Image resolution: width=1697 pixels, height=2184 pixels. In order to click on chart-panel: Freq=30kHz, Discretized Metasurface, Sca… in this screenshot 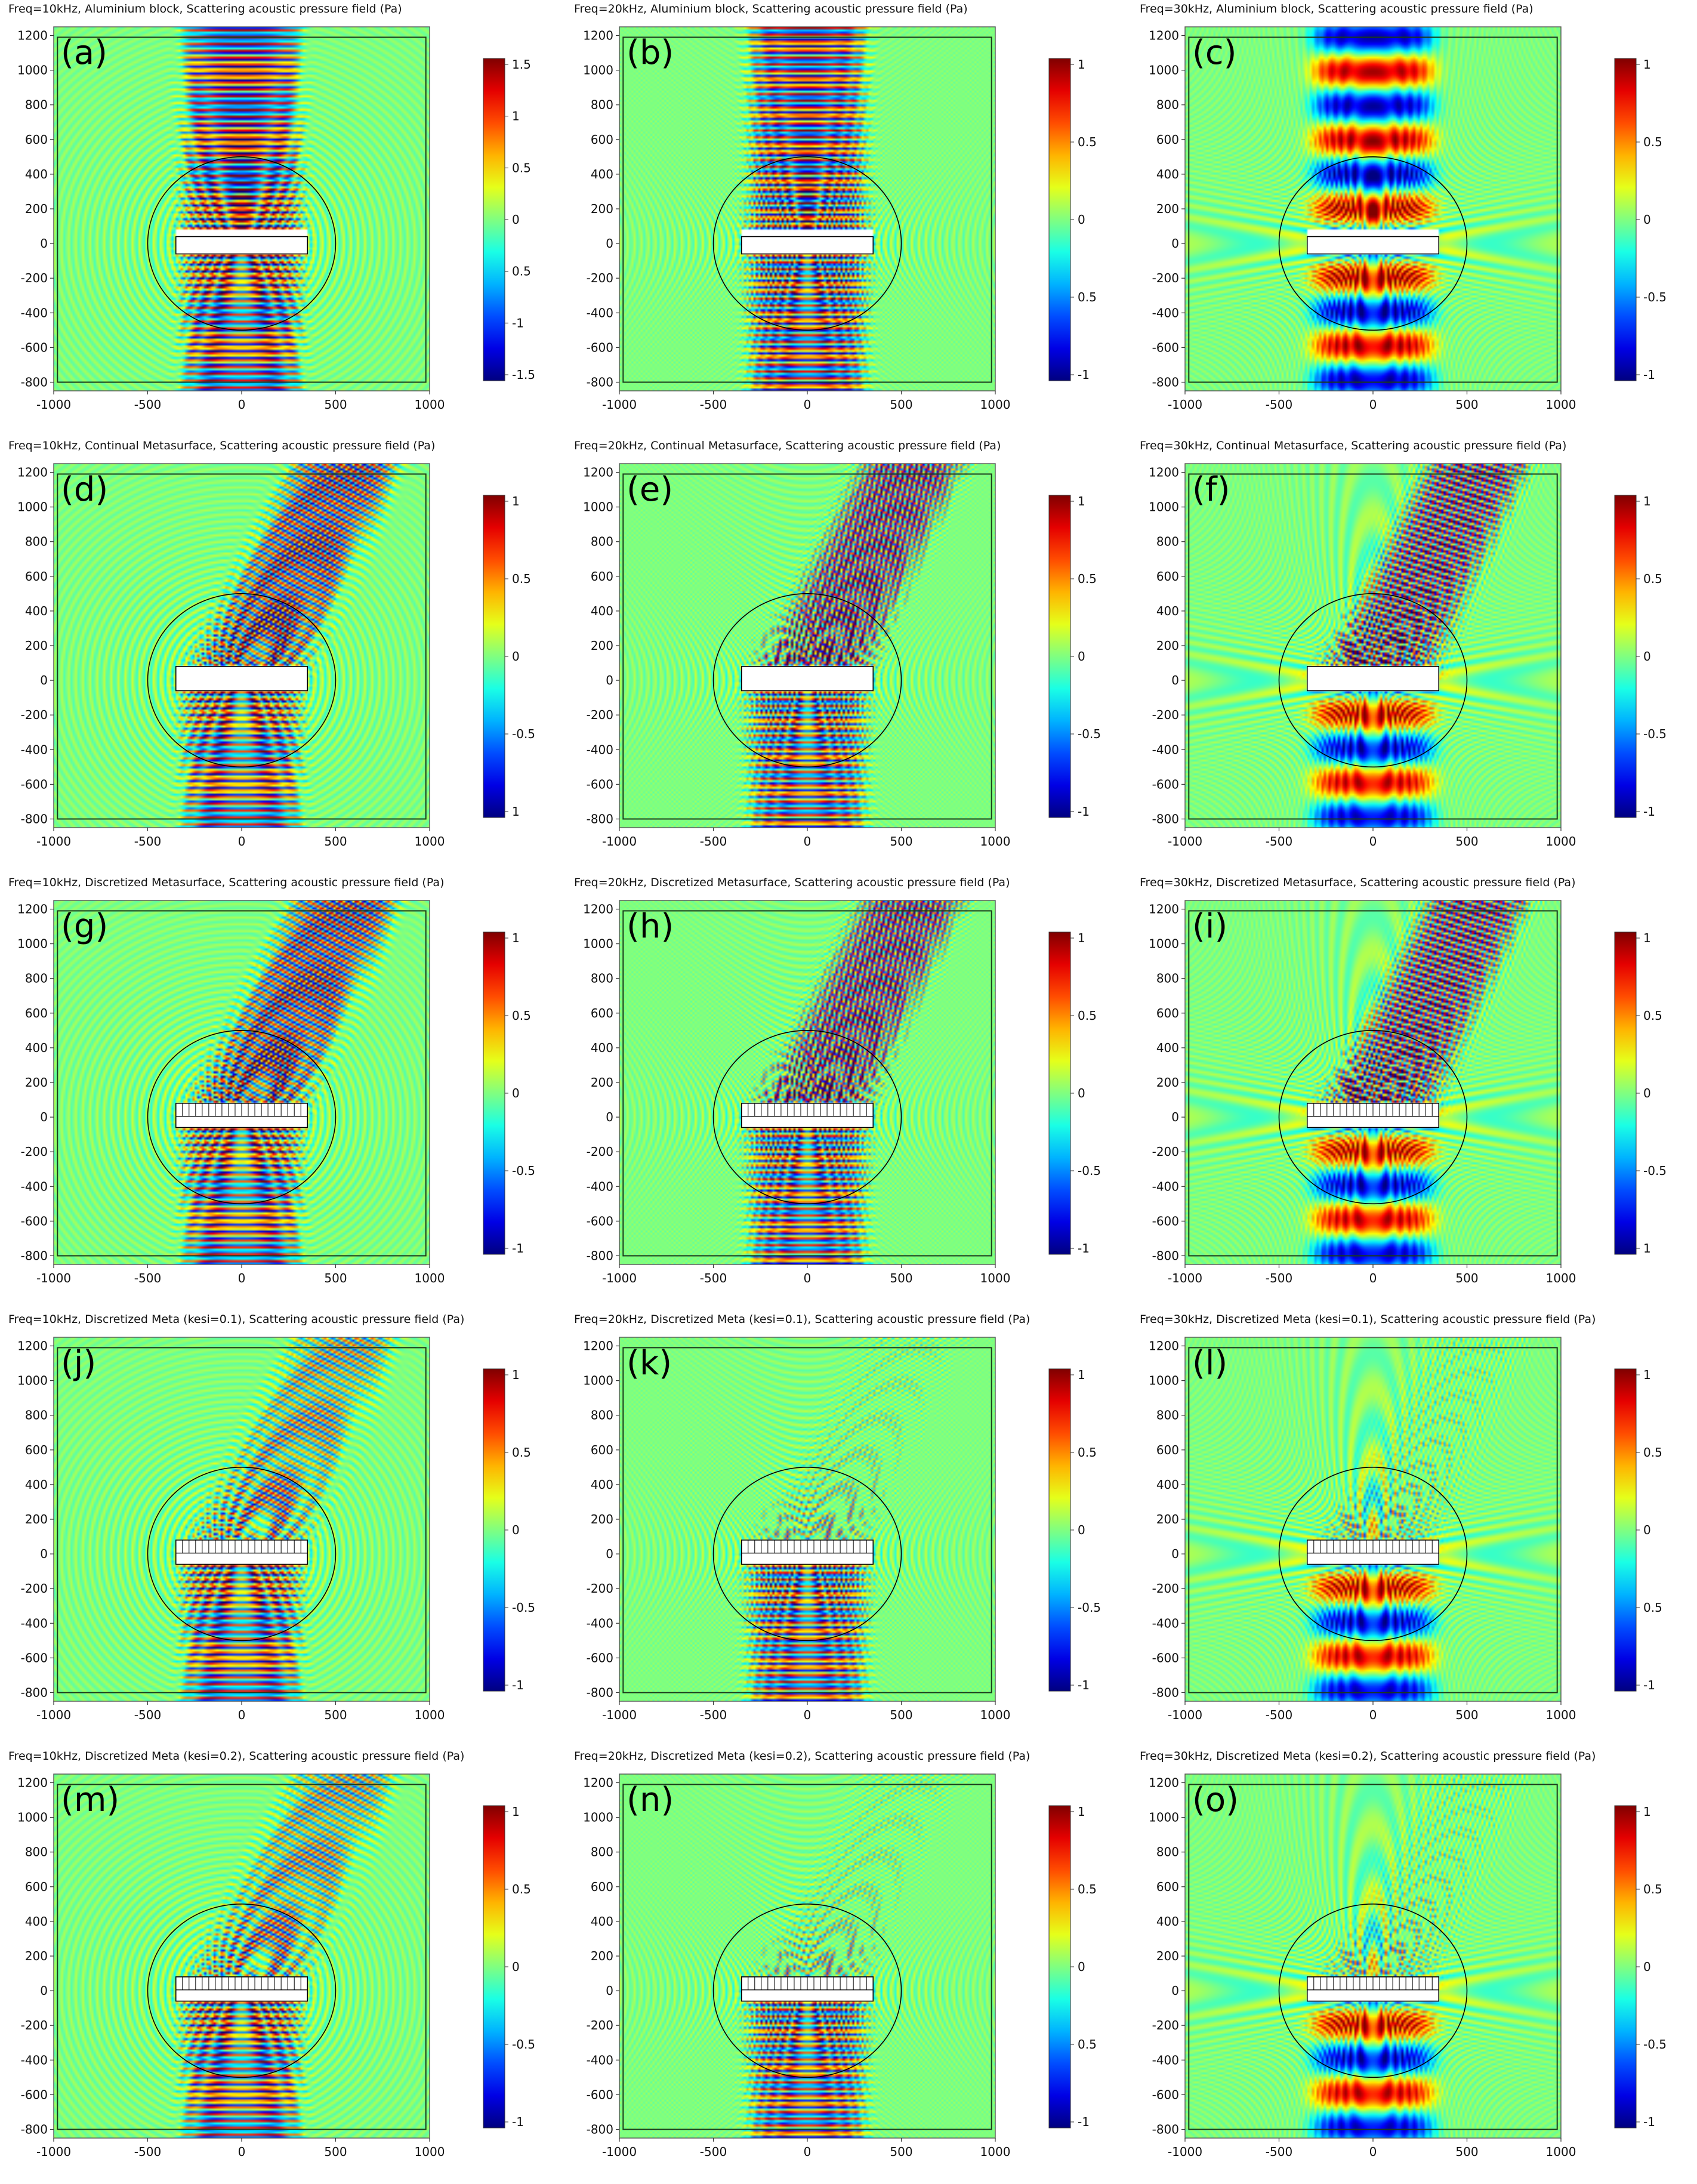, I will do `click(1414, 1092)`.